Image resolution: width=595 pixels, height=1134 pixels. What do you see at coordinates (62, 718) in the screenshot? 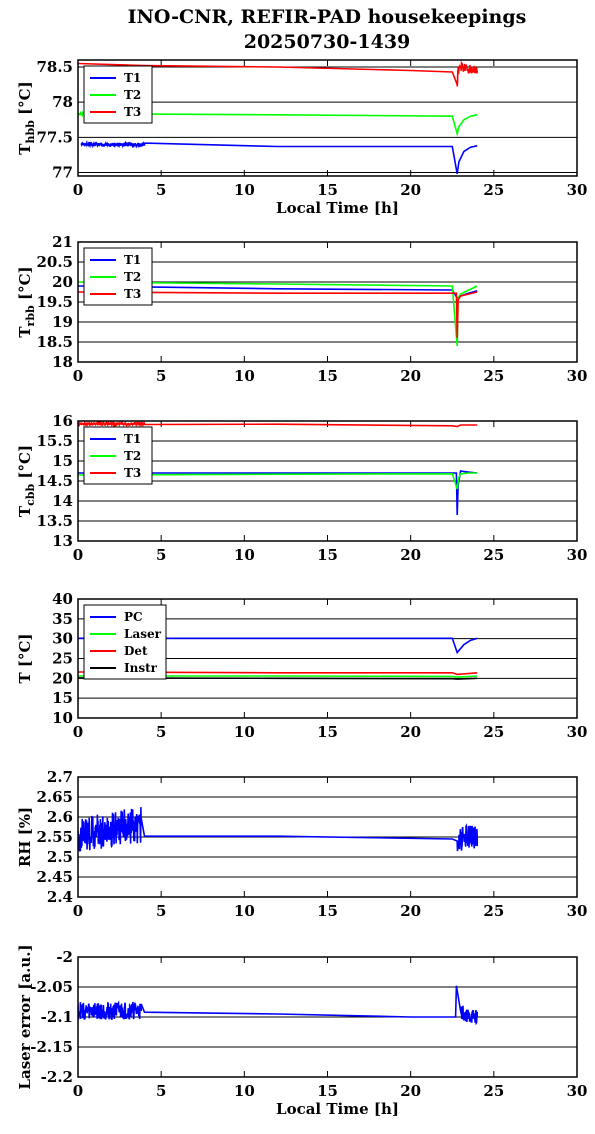
I see `y-tick-label: 10` at bounding box center [62, 718].